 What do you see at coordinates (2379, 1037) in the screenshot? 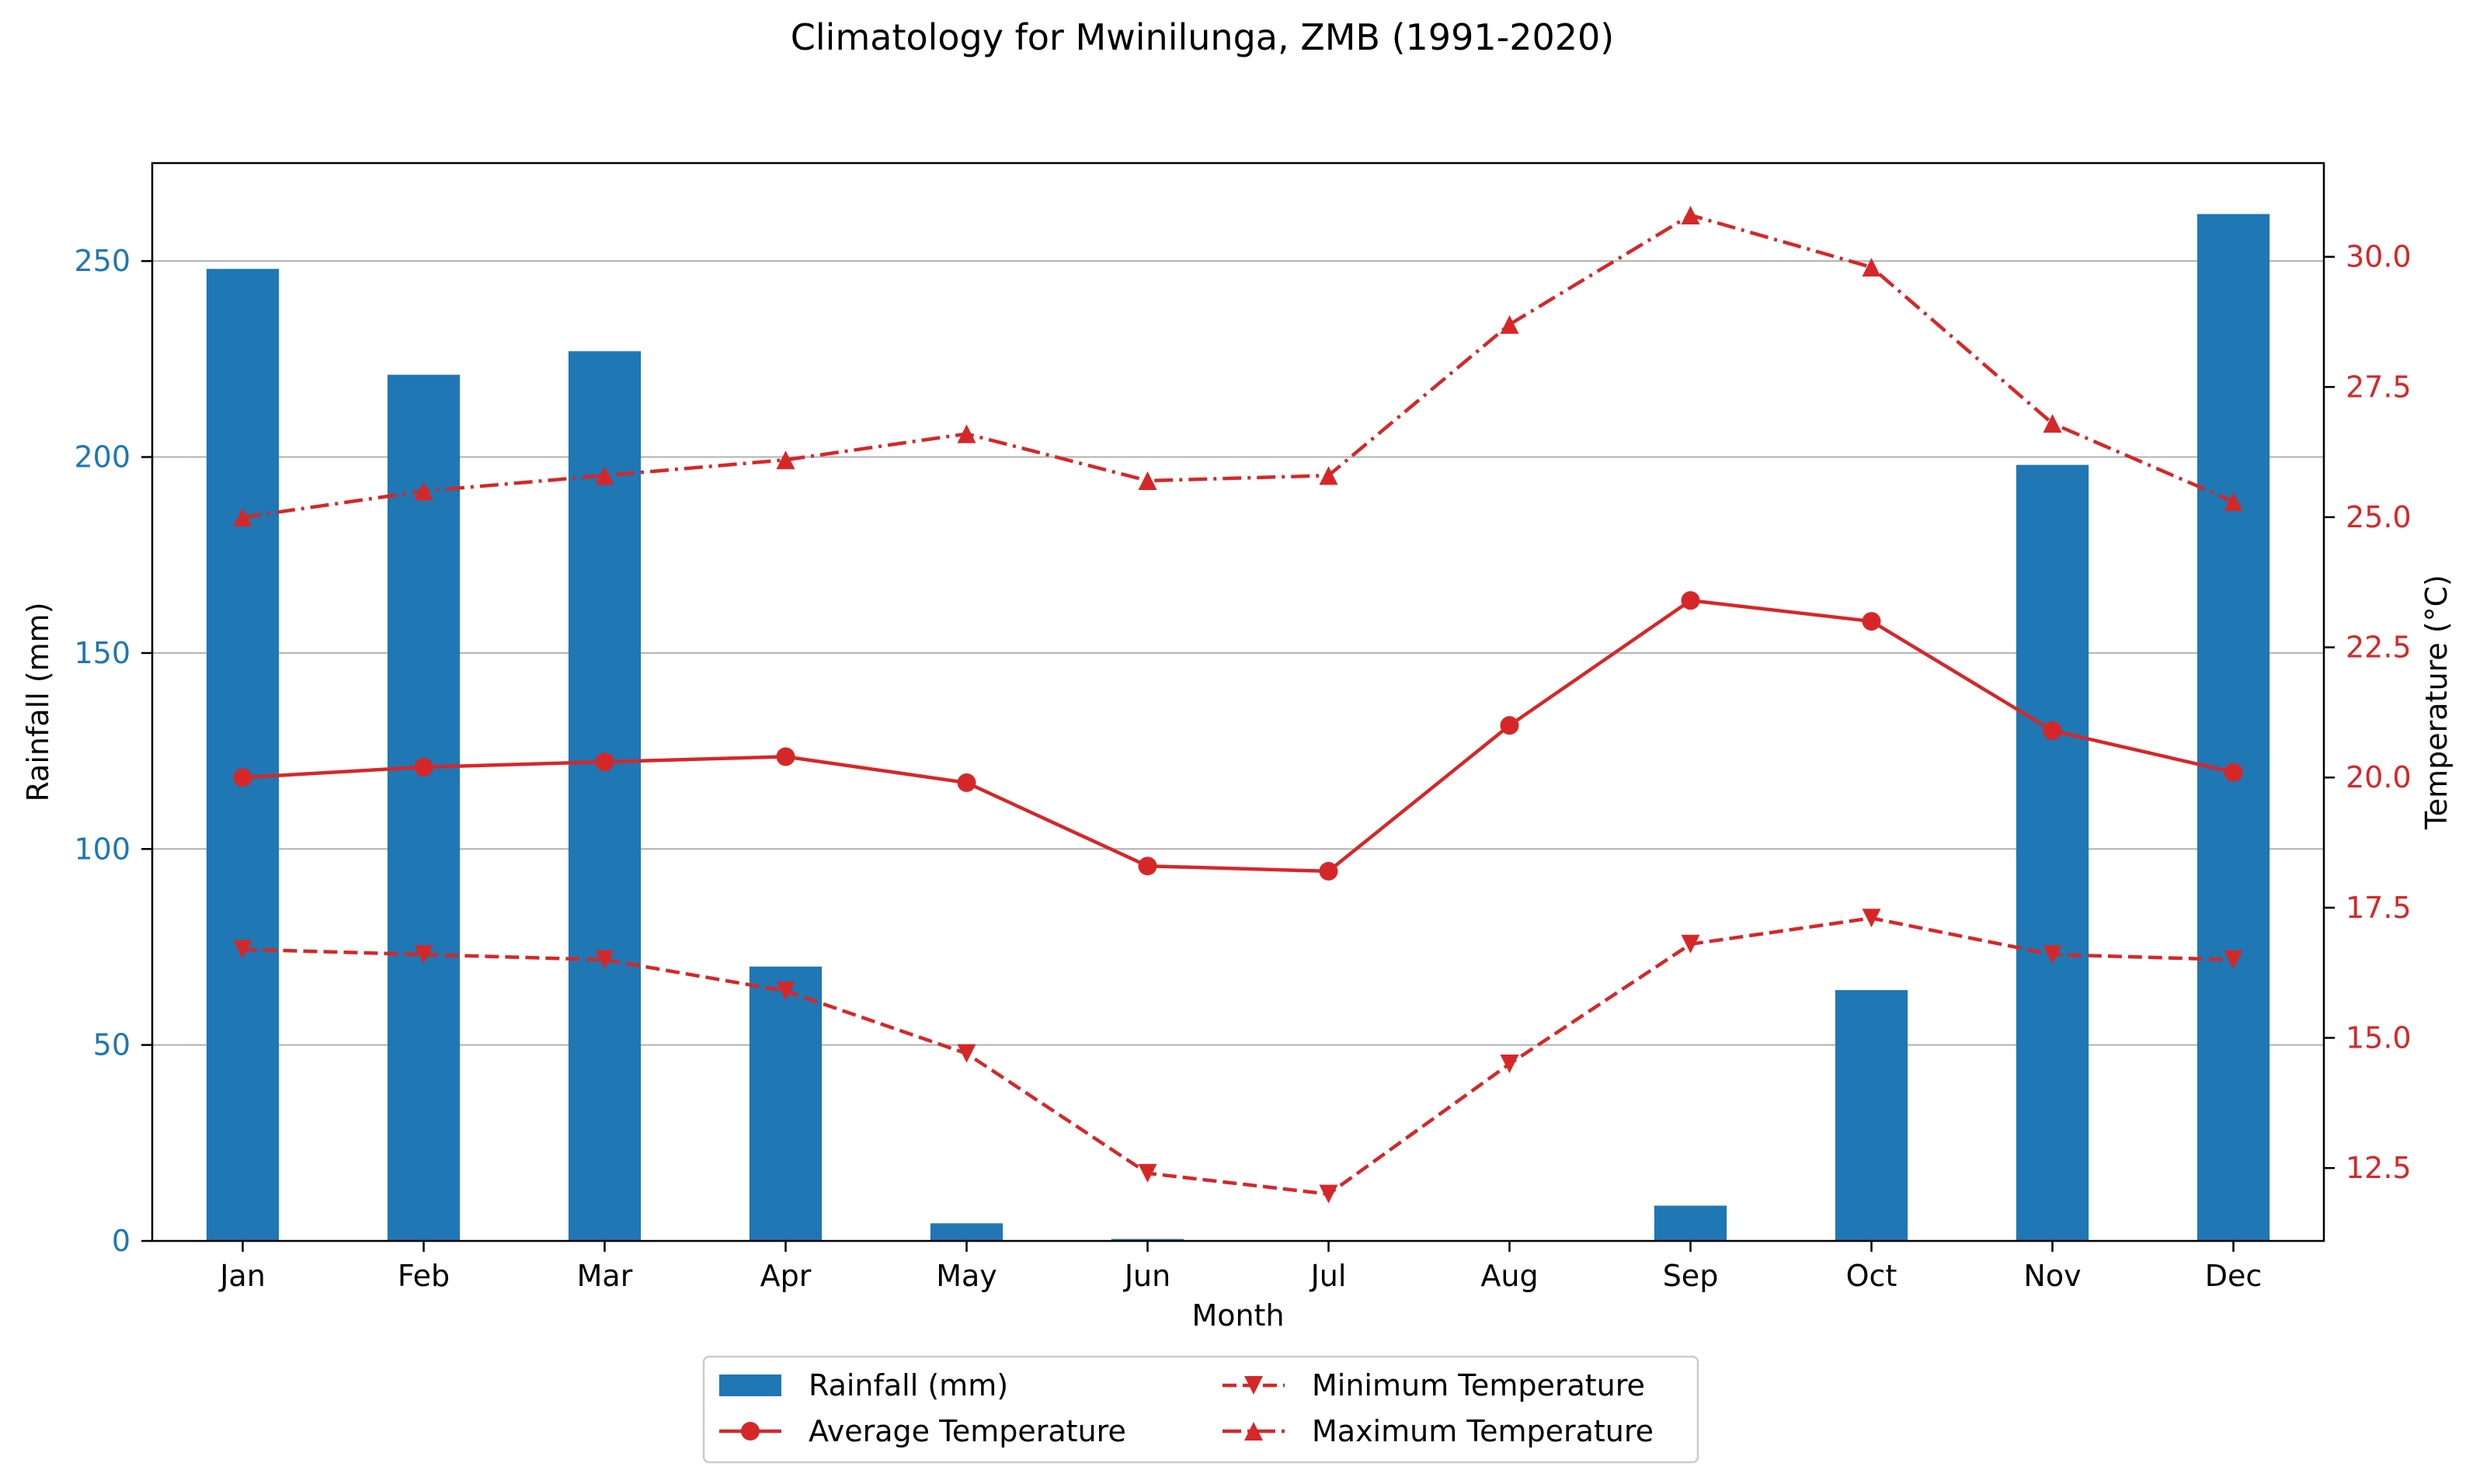
I see `right-tick-label: 15.0` at bounding box center [2379, 1037].